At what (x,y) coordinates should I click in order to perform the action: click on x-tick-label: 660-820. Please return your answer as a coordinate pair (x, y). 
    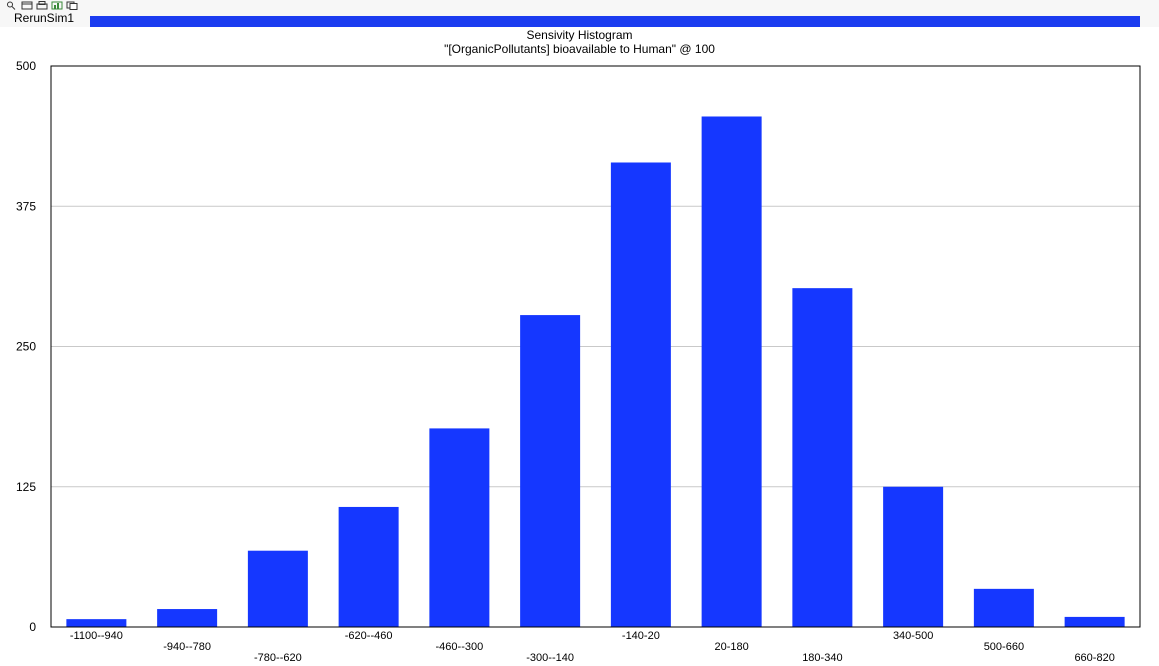
    Looking at the image, I should click on (1094, 658).